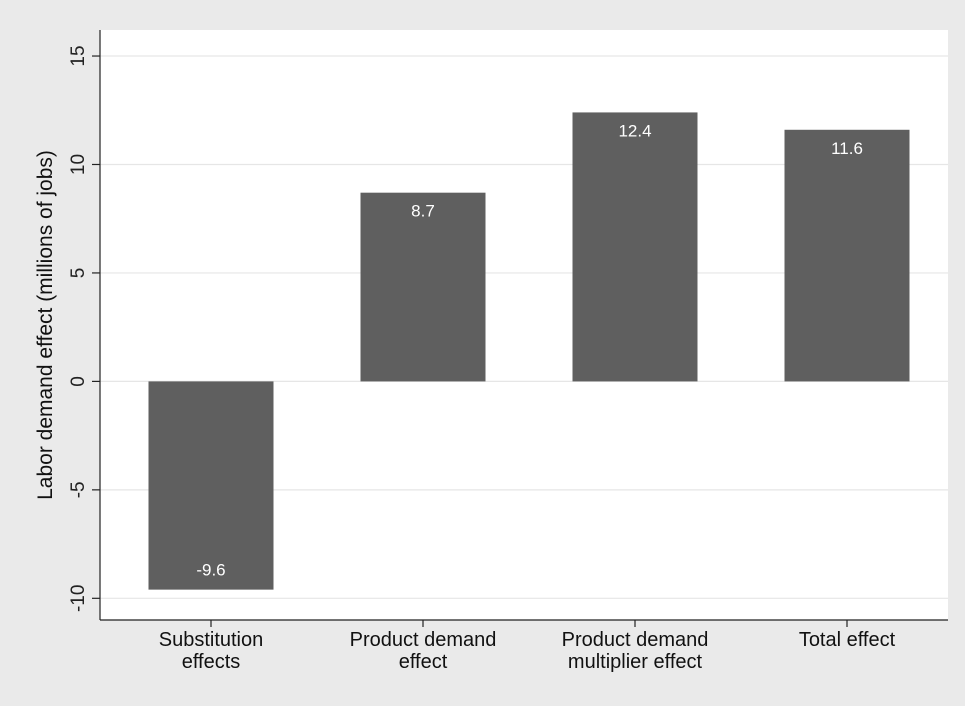  I want to click on x-tick-label: Product demand effect, so click(423, 651).